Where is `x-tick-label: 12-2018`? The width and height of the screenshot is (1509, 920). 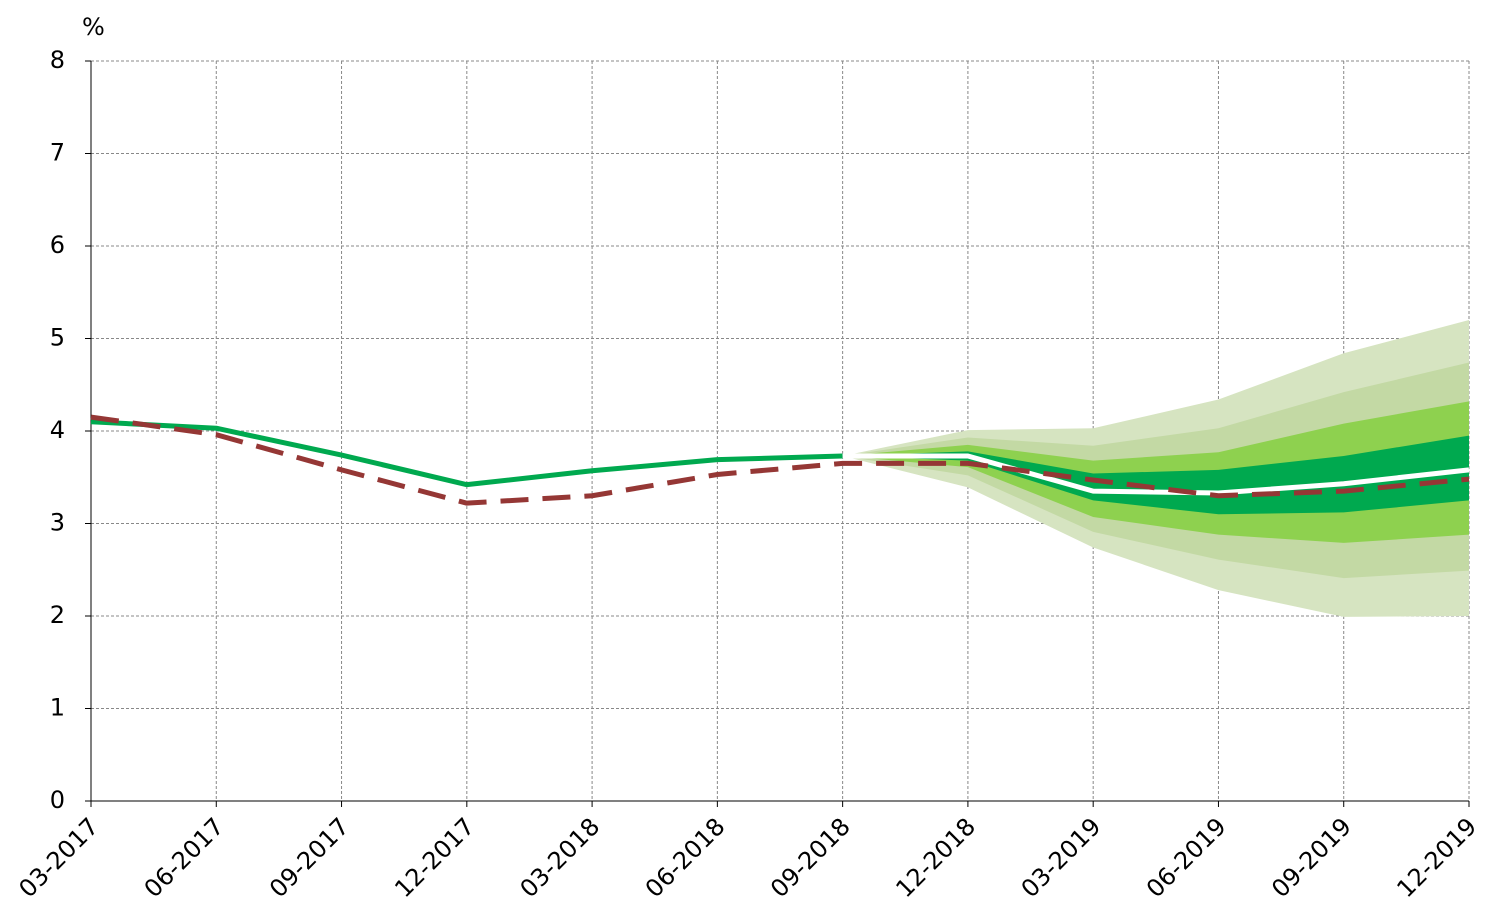 x-tick-label: 12-2018 is located at coordinates (935, 857).